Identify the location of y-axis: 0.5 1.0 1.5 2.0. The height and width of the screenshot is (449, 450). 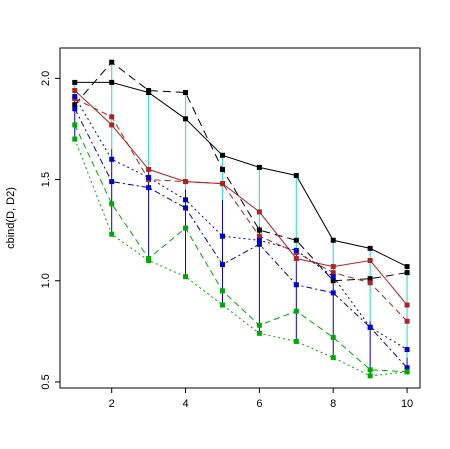
(50, 230).